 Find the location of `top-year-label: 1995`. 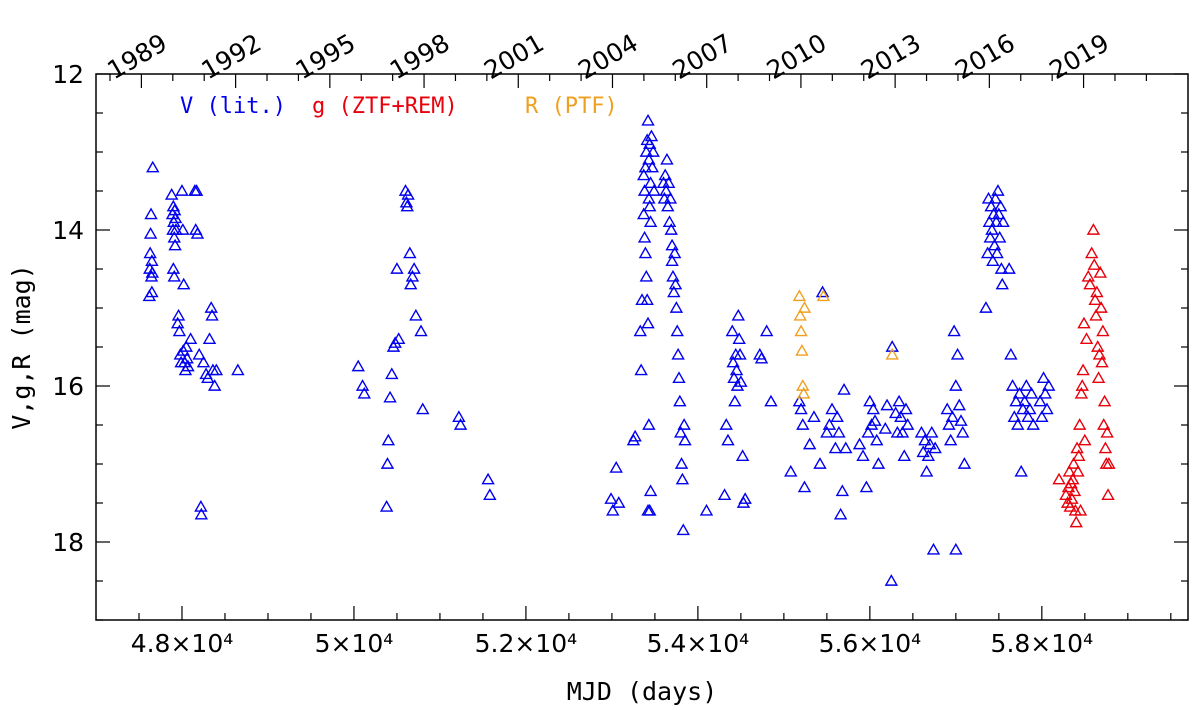

top-year-label: 1995 is located at coordinates (326, 56).